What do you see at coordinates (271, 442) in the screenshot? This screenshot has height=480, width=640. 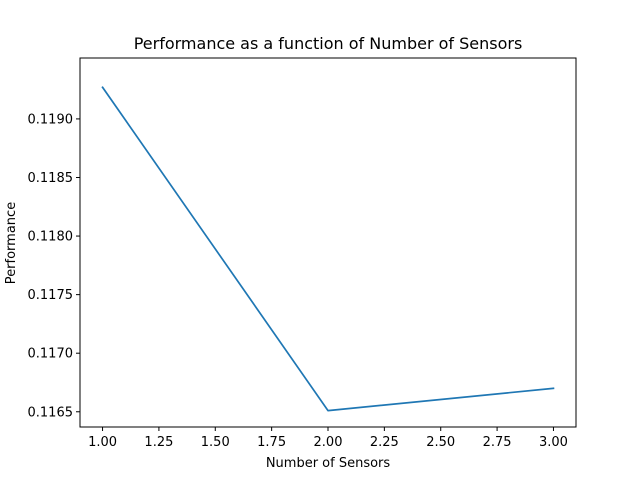 I see `x-tick-label: 1.75` at bounding box center [271, 442].